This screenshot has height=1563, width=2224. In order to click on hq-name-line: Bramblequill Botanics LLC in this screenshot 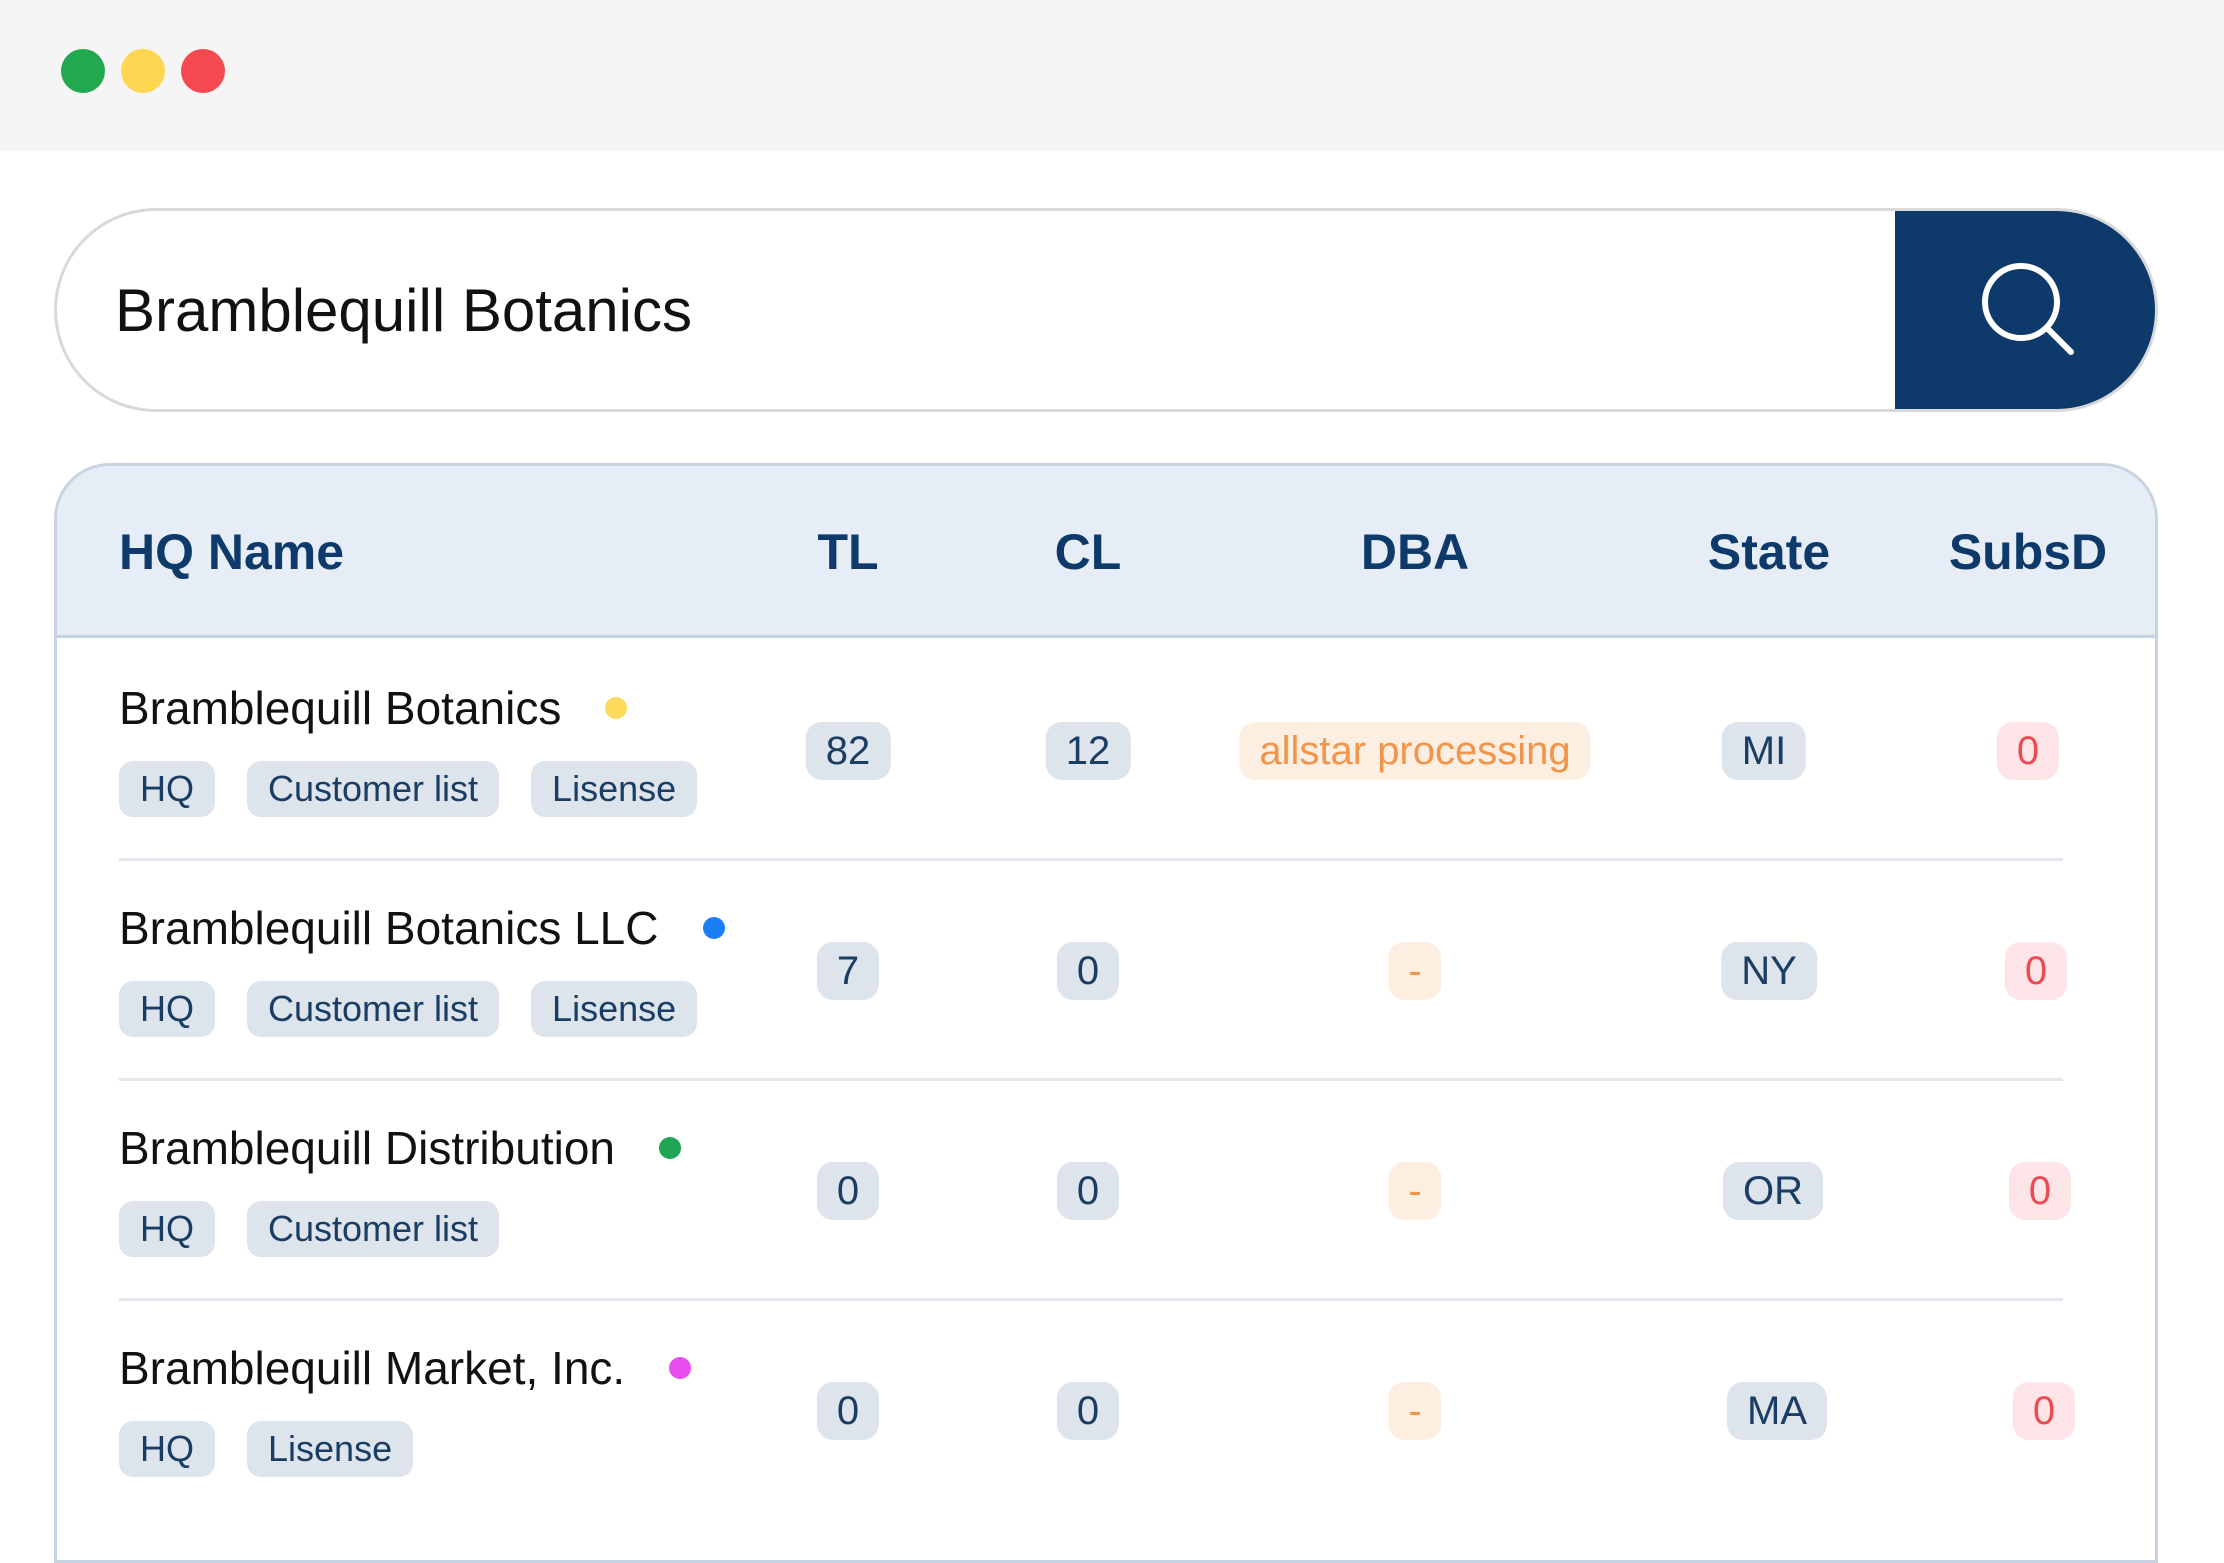, I will do `click(422, 928)`.